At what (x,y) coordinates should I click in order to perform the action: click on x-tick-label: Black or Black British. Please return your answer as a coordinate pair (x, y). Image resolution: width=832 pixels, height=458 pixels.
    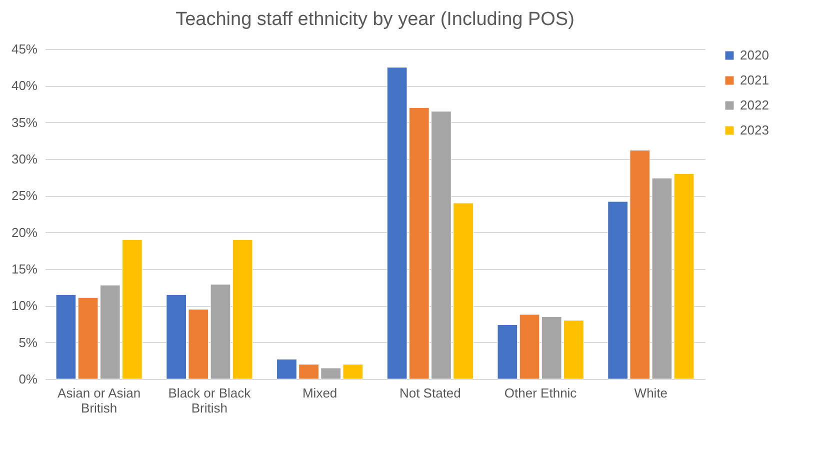
    Looking at the image, I should click on (210, 401).